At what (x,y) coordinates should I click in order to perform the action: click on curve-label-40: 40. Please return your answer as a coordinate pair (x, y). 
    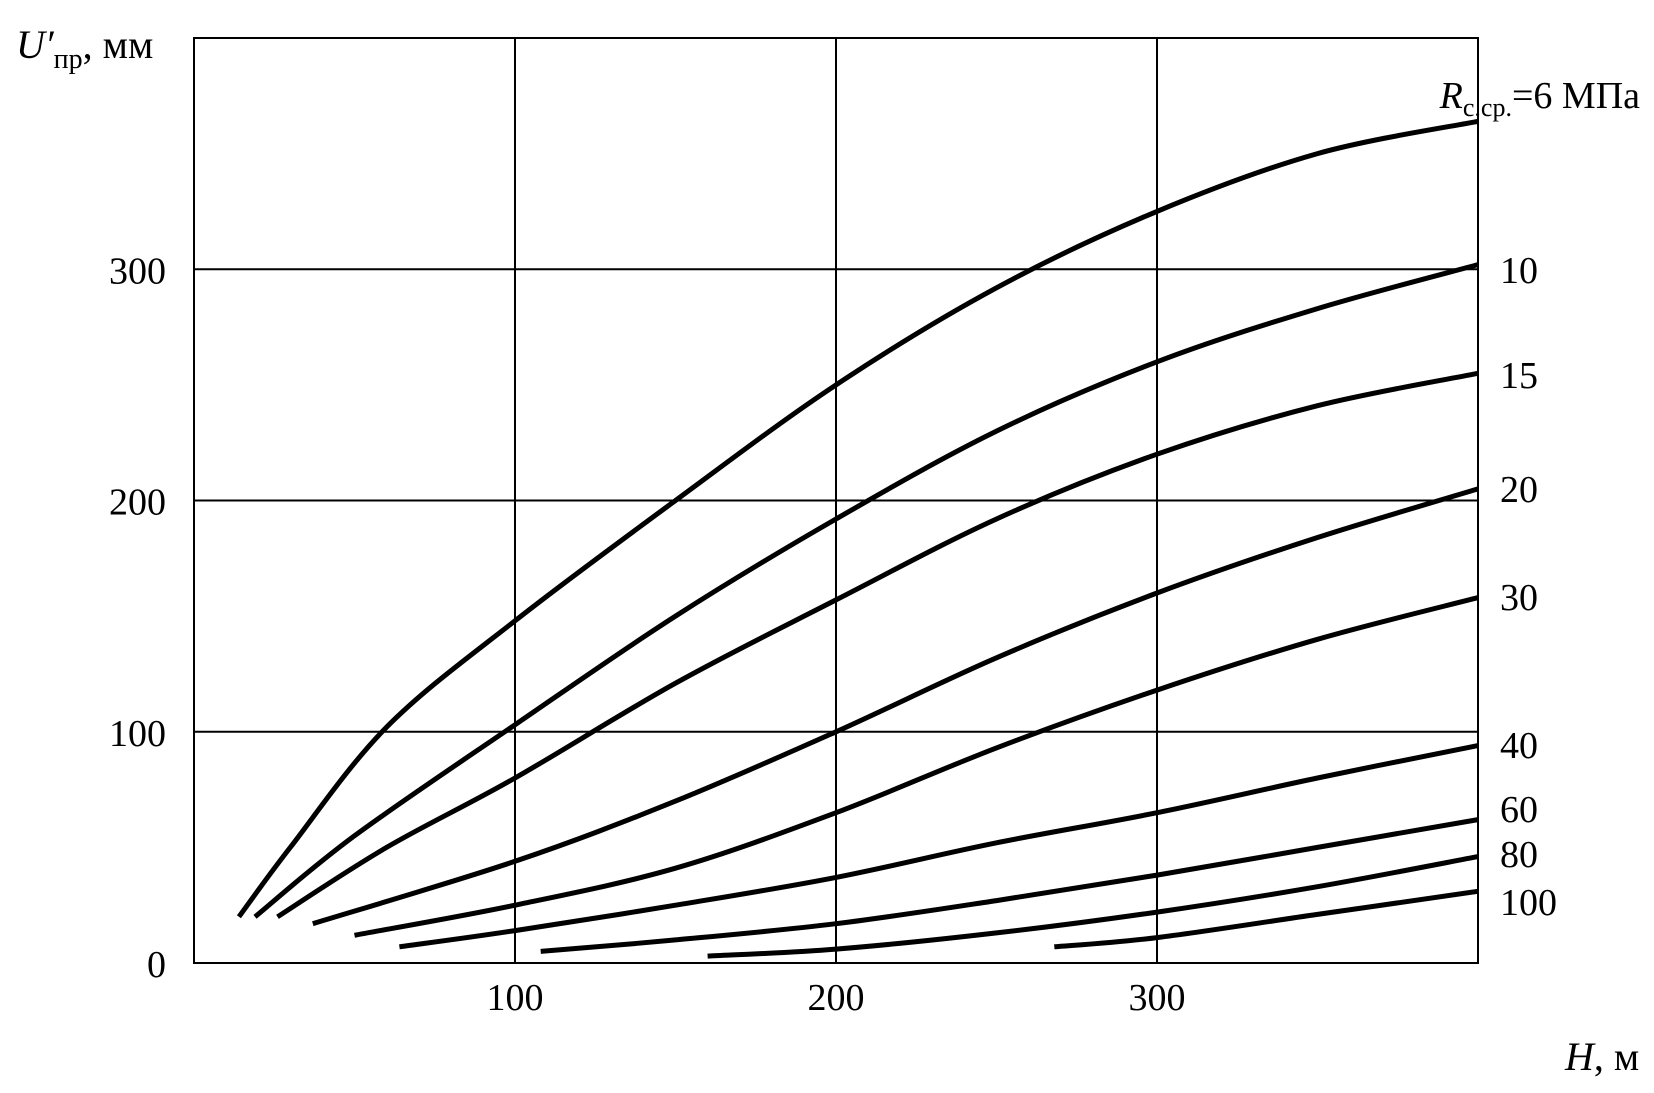
    Looking at the image, I should click on (1519, 746).